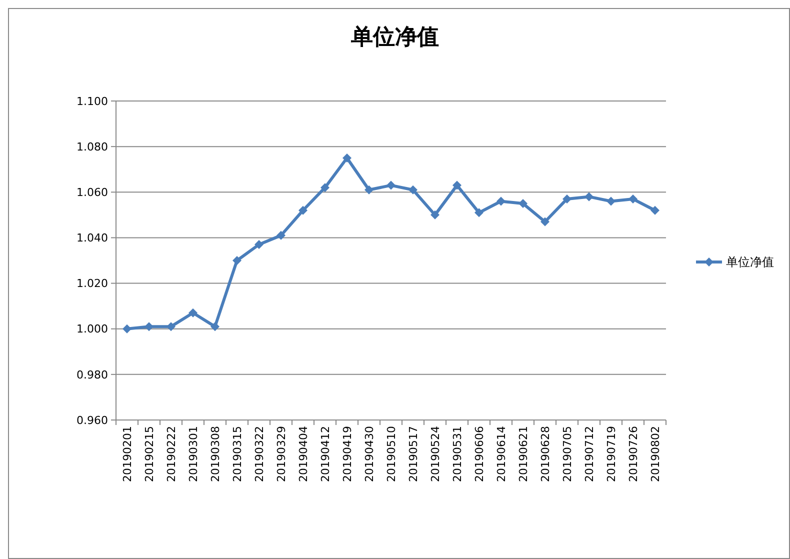 This screenshot has height=559, width=790. What do you see at coordinates (92, 192) in the screenshot?
I see `y-tick-label: 1.060` at bounding box center [92, 192].